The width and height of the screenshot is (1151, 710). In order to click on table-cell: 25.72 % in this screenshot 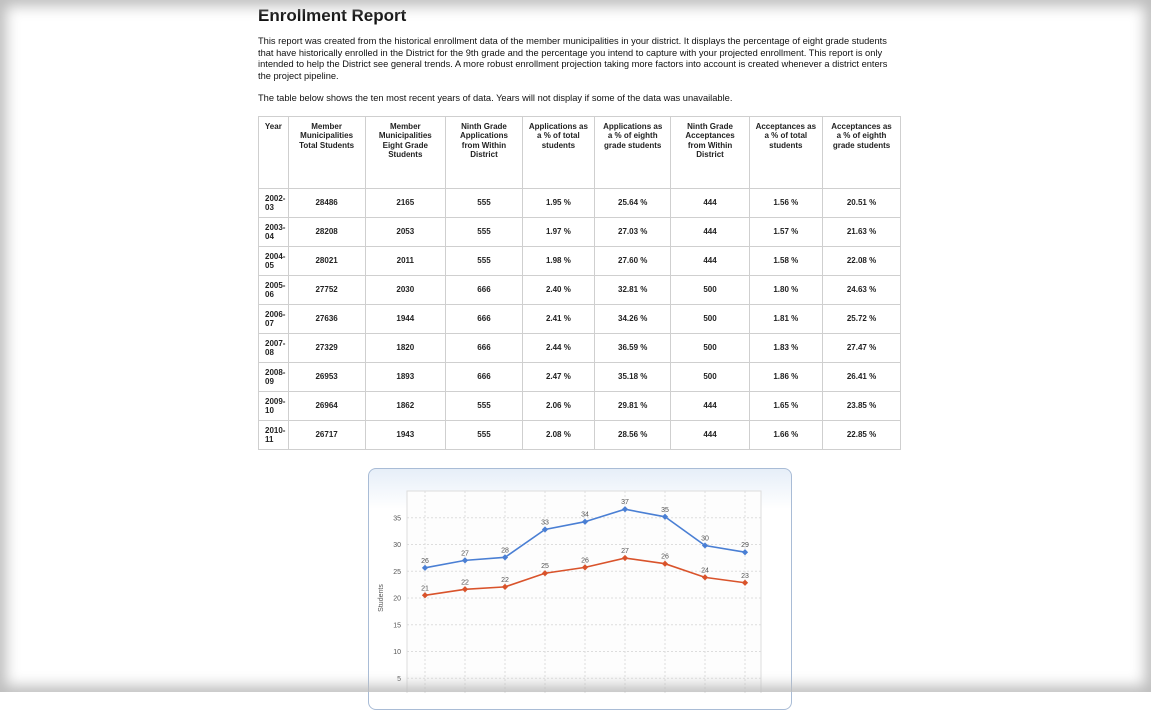, I will do `click(861, 318)`.